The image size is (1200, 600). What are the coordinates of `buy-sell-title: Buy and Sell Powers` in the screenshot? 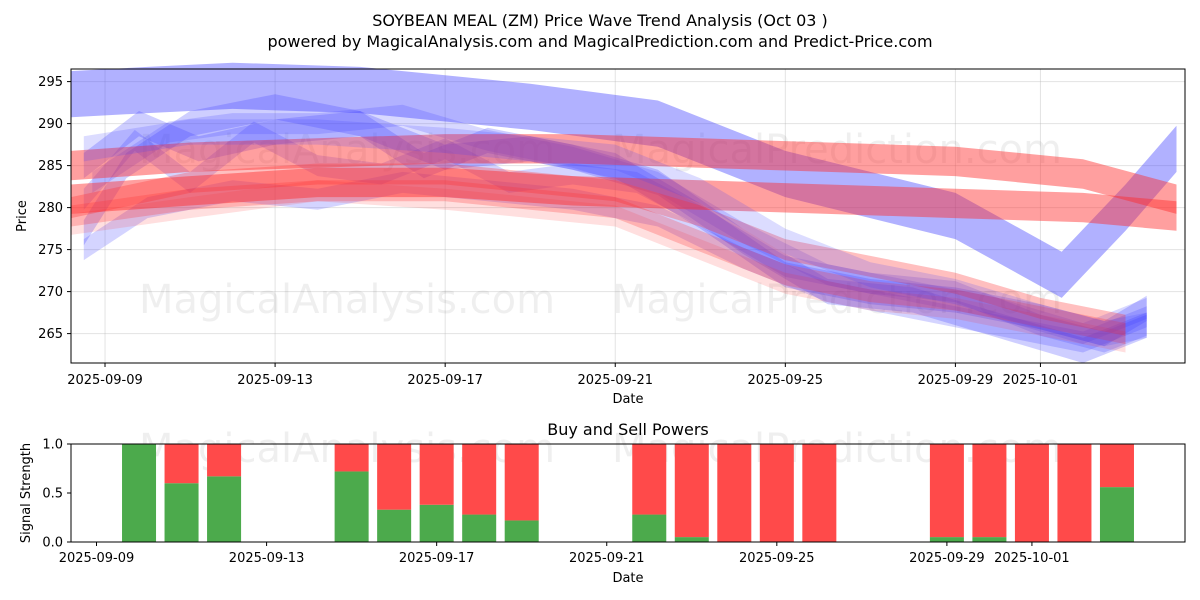 It's located at (628, 429).